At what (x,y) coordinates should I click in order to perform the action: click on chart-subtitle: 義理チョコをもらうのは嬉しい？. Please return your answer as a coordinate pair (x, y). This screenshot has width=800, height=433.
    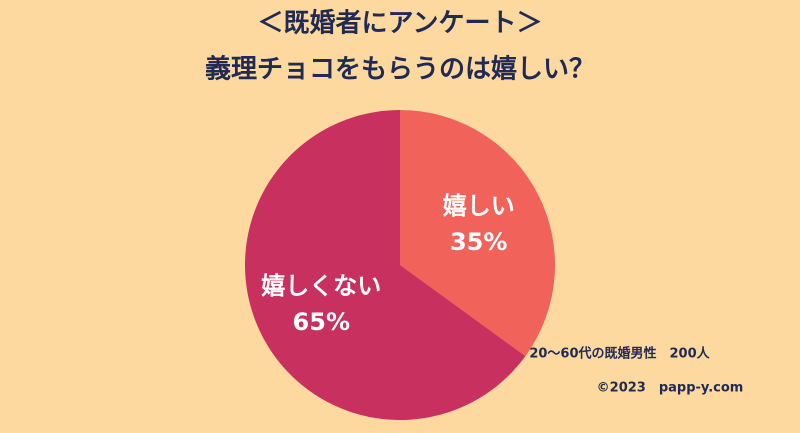
    Looking at the image, I should click on (400, 70).